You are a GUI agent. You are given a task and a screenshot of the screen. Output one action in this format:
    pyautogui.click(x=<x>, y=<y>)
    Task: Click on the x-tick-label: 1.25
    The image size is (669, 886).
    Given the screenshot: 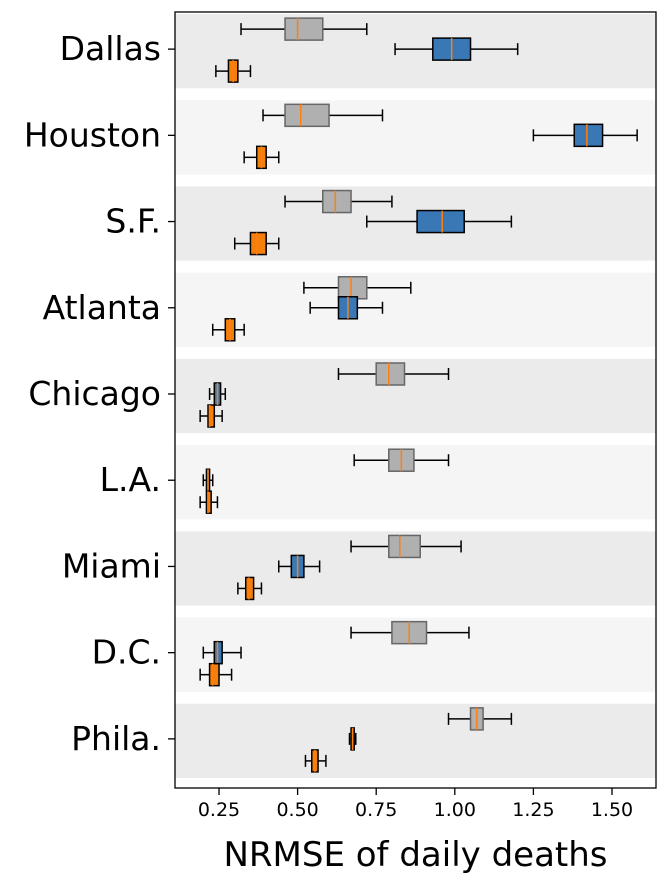 What is the action you would take?
    pyautogui.click(x=533, y=810)
    